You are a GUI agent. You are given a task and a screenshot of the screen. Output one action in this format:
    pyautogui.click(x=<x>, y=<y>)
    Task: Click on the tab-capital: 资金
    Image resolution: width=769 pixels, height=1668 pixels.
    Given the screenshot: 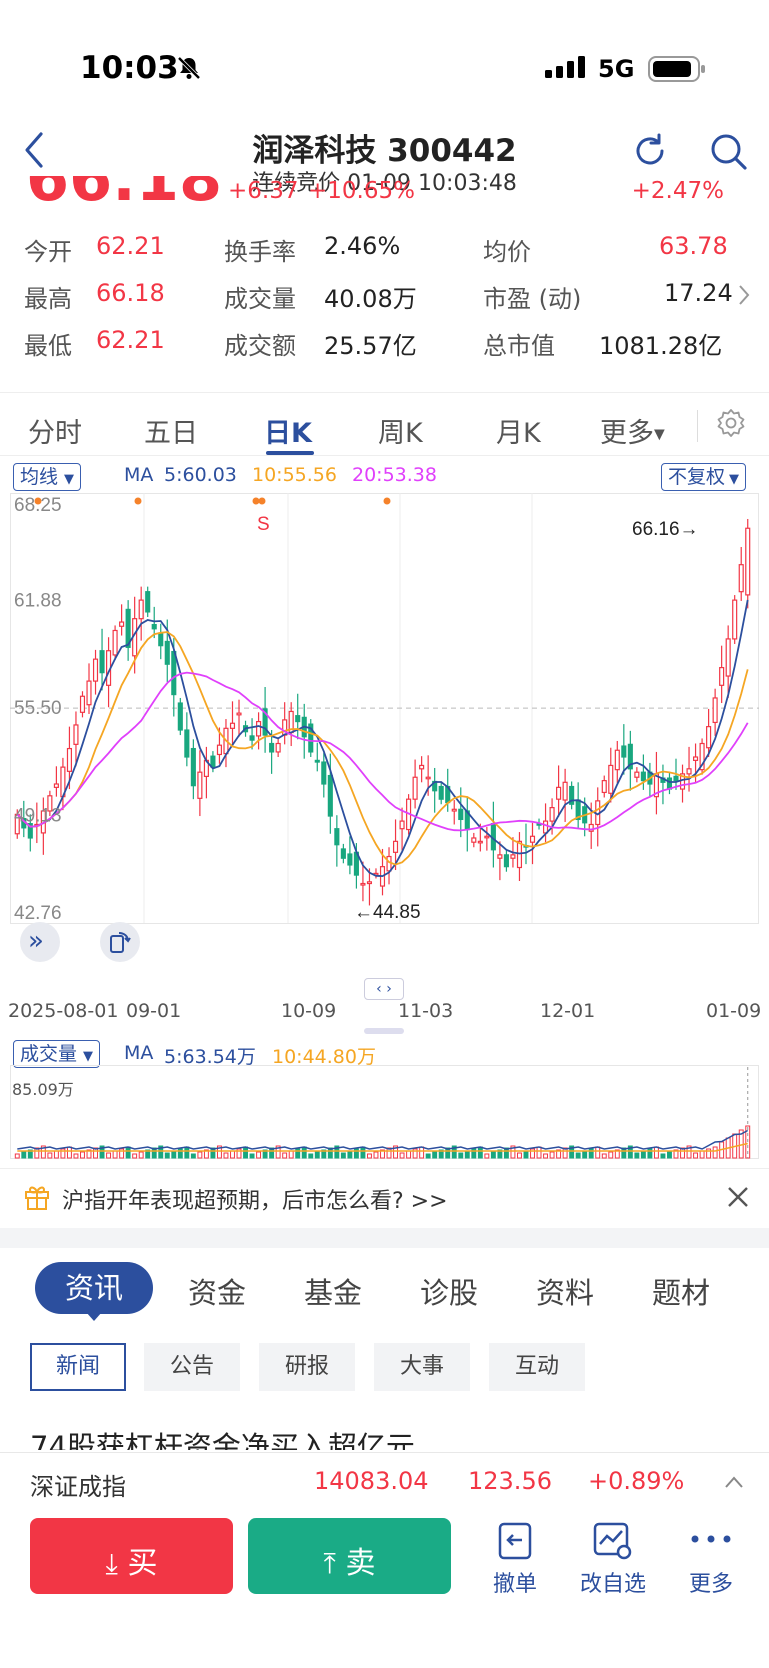 What is the action you would take?
    pyautogui.click(x=217, y=1293)
    